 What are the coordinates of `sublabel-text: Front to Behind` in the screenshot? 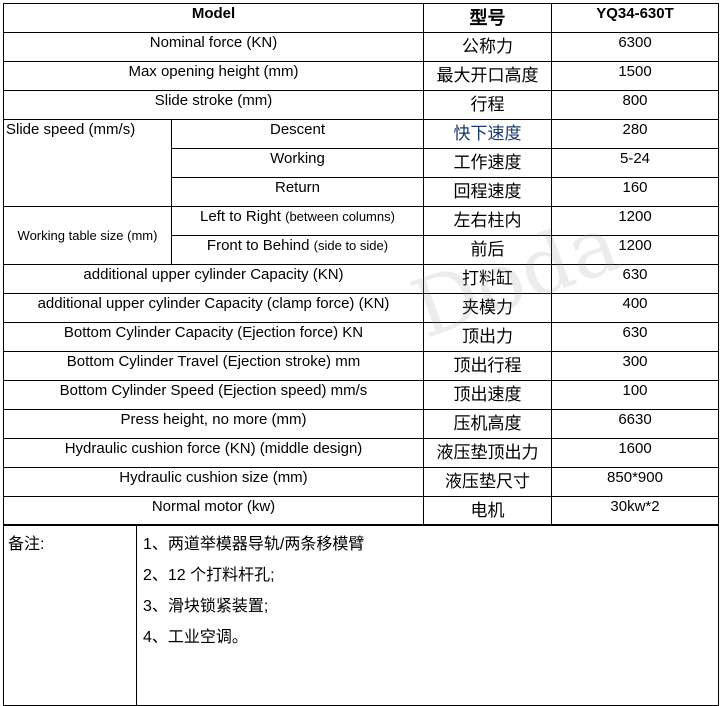 It's located at (258, 245).